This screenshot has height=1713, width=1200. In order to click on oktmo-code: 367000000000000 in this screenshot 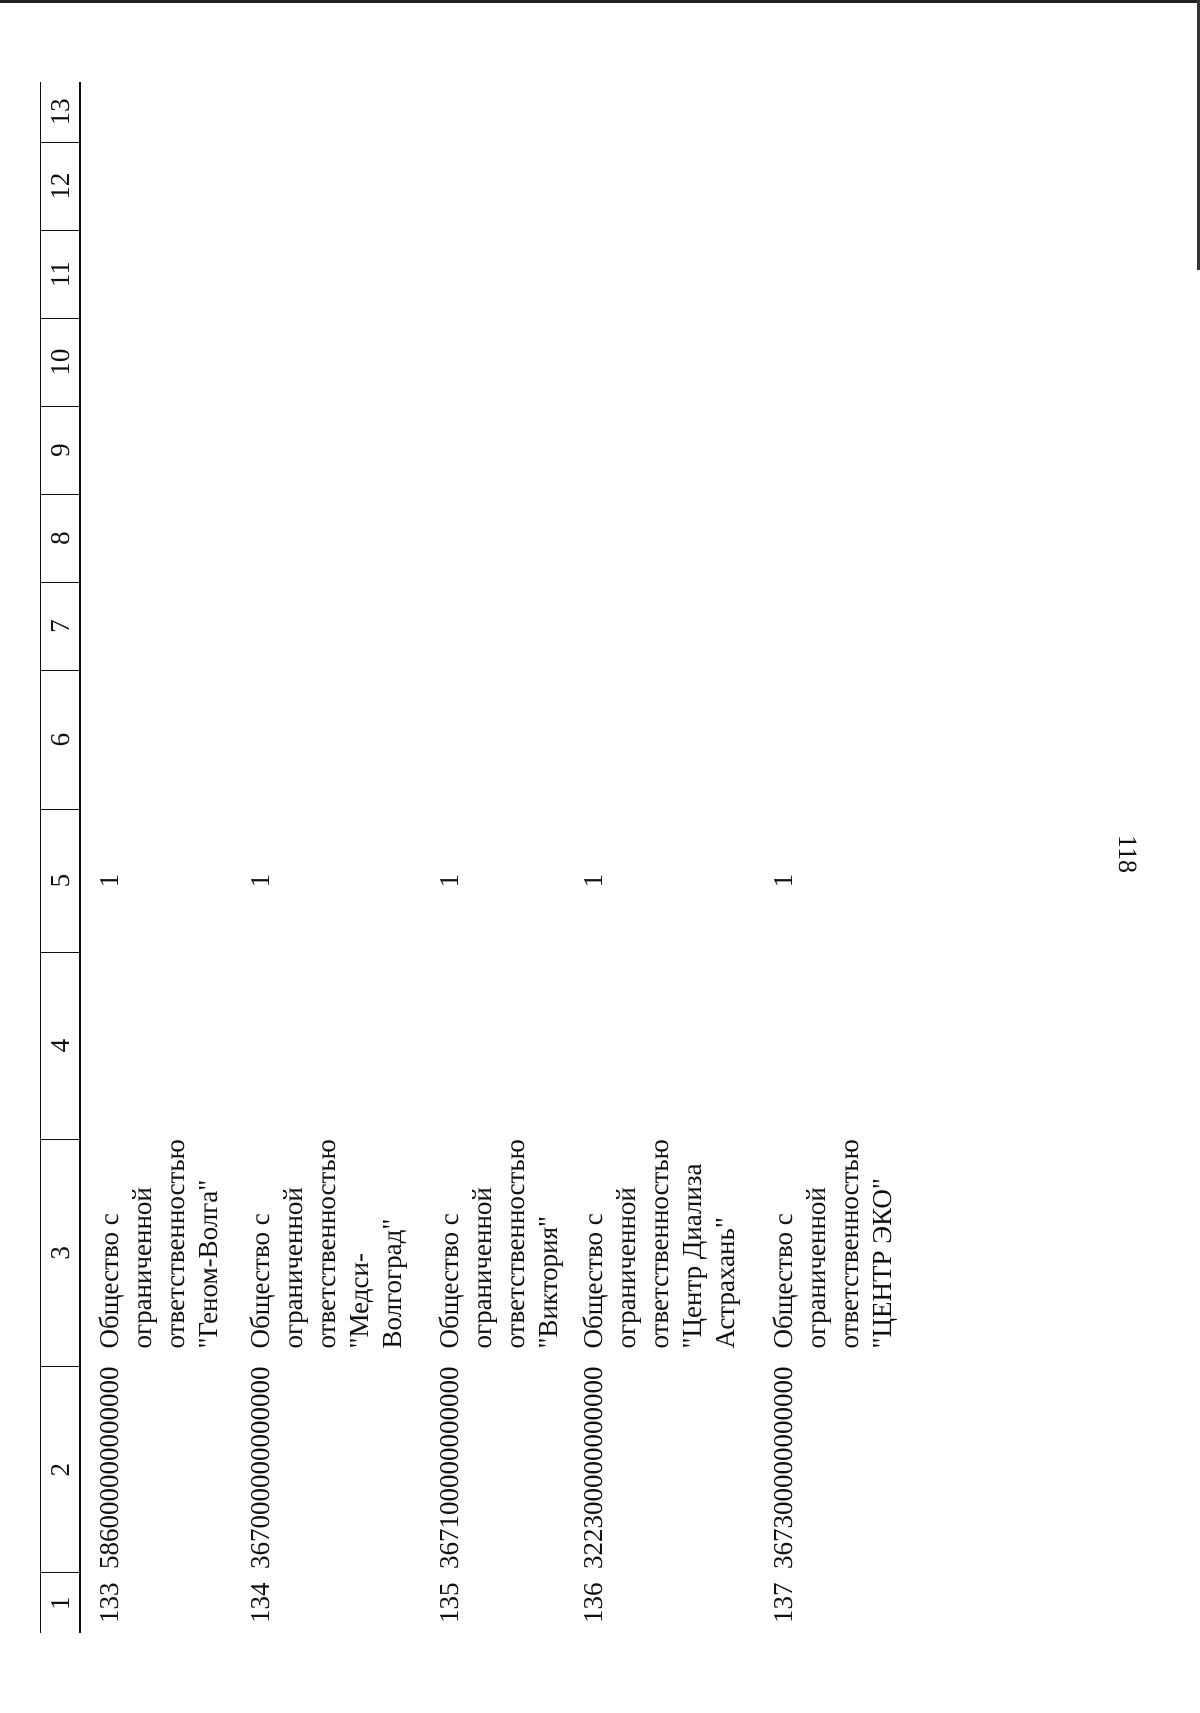, I will do `click(260, 1468)`.